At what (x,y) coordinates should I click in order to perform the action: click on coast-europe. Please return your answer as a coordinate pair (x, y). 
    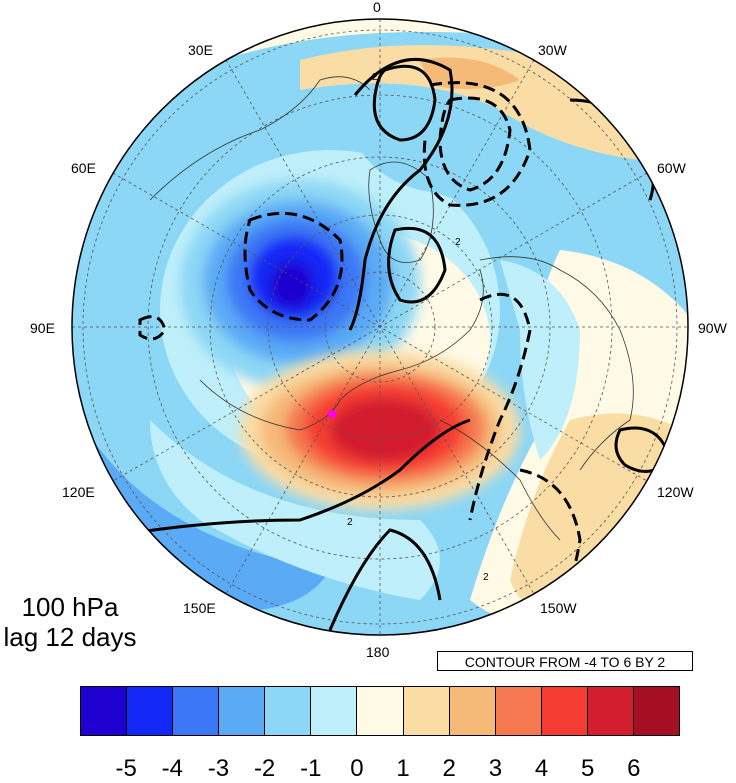
    Looking at the image, I should click on (260, 138).